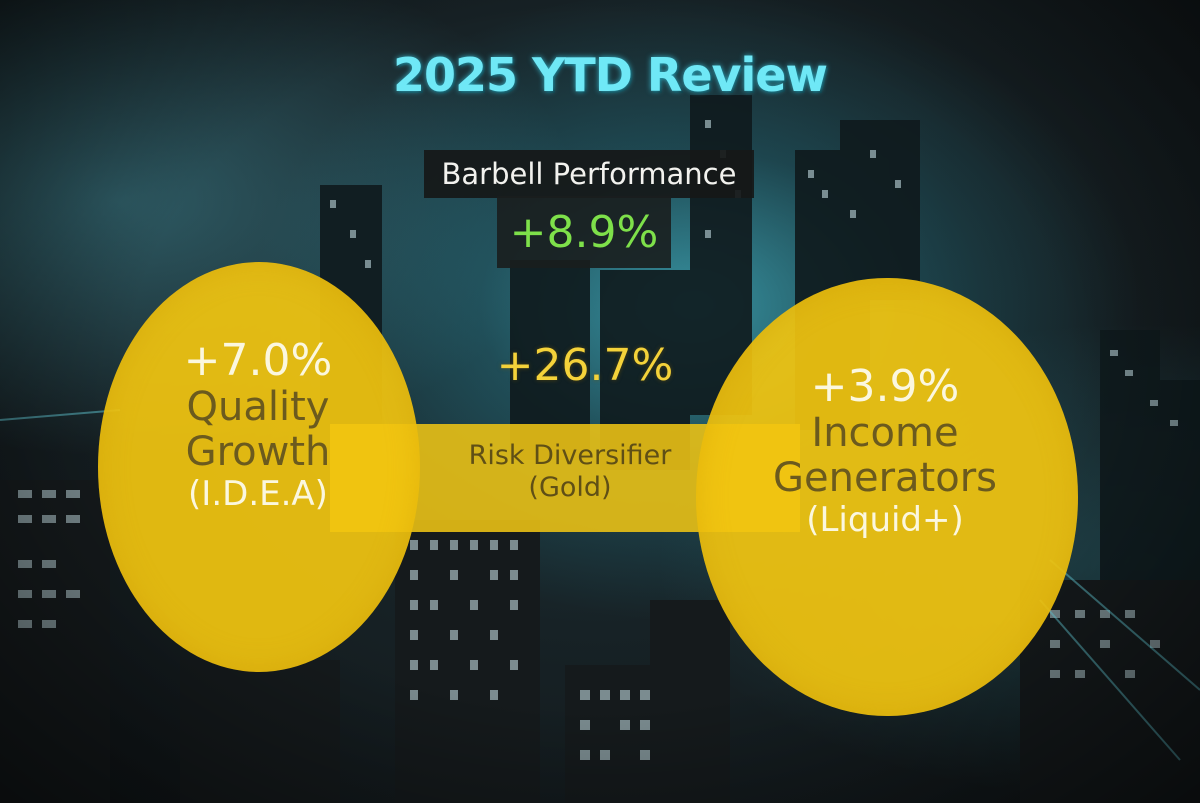 This screenshot has width=1200, height=803. Describe the element at coordinates (885, 386) in the screenshot. I see `right-plate-value: +3.9%` at that location.